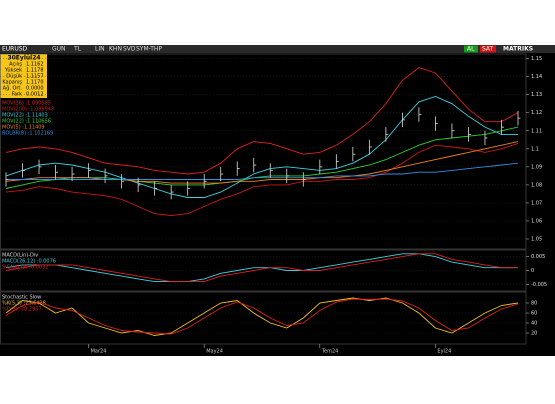  What do you see at coordinates (536, 203) in the screenshot?
I see `y-tick-label: 1.07` at bounding box center [536, 203].